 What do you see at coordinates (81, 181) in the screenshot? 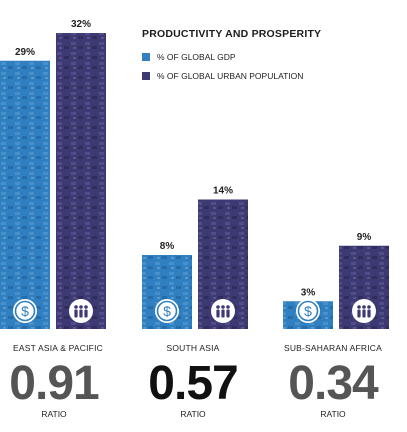
I see `bar-population-east-asia` at bounding box center [81, 181].